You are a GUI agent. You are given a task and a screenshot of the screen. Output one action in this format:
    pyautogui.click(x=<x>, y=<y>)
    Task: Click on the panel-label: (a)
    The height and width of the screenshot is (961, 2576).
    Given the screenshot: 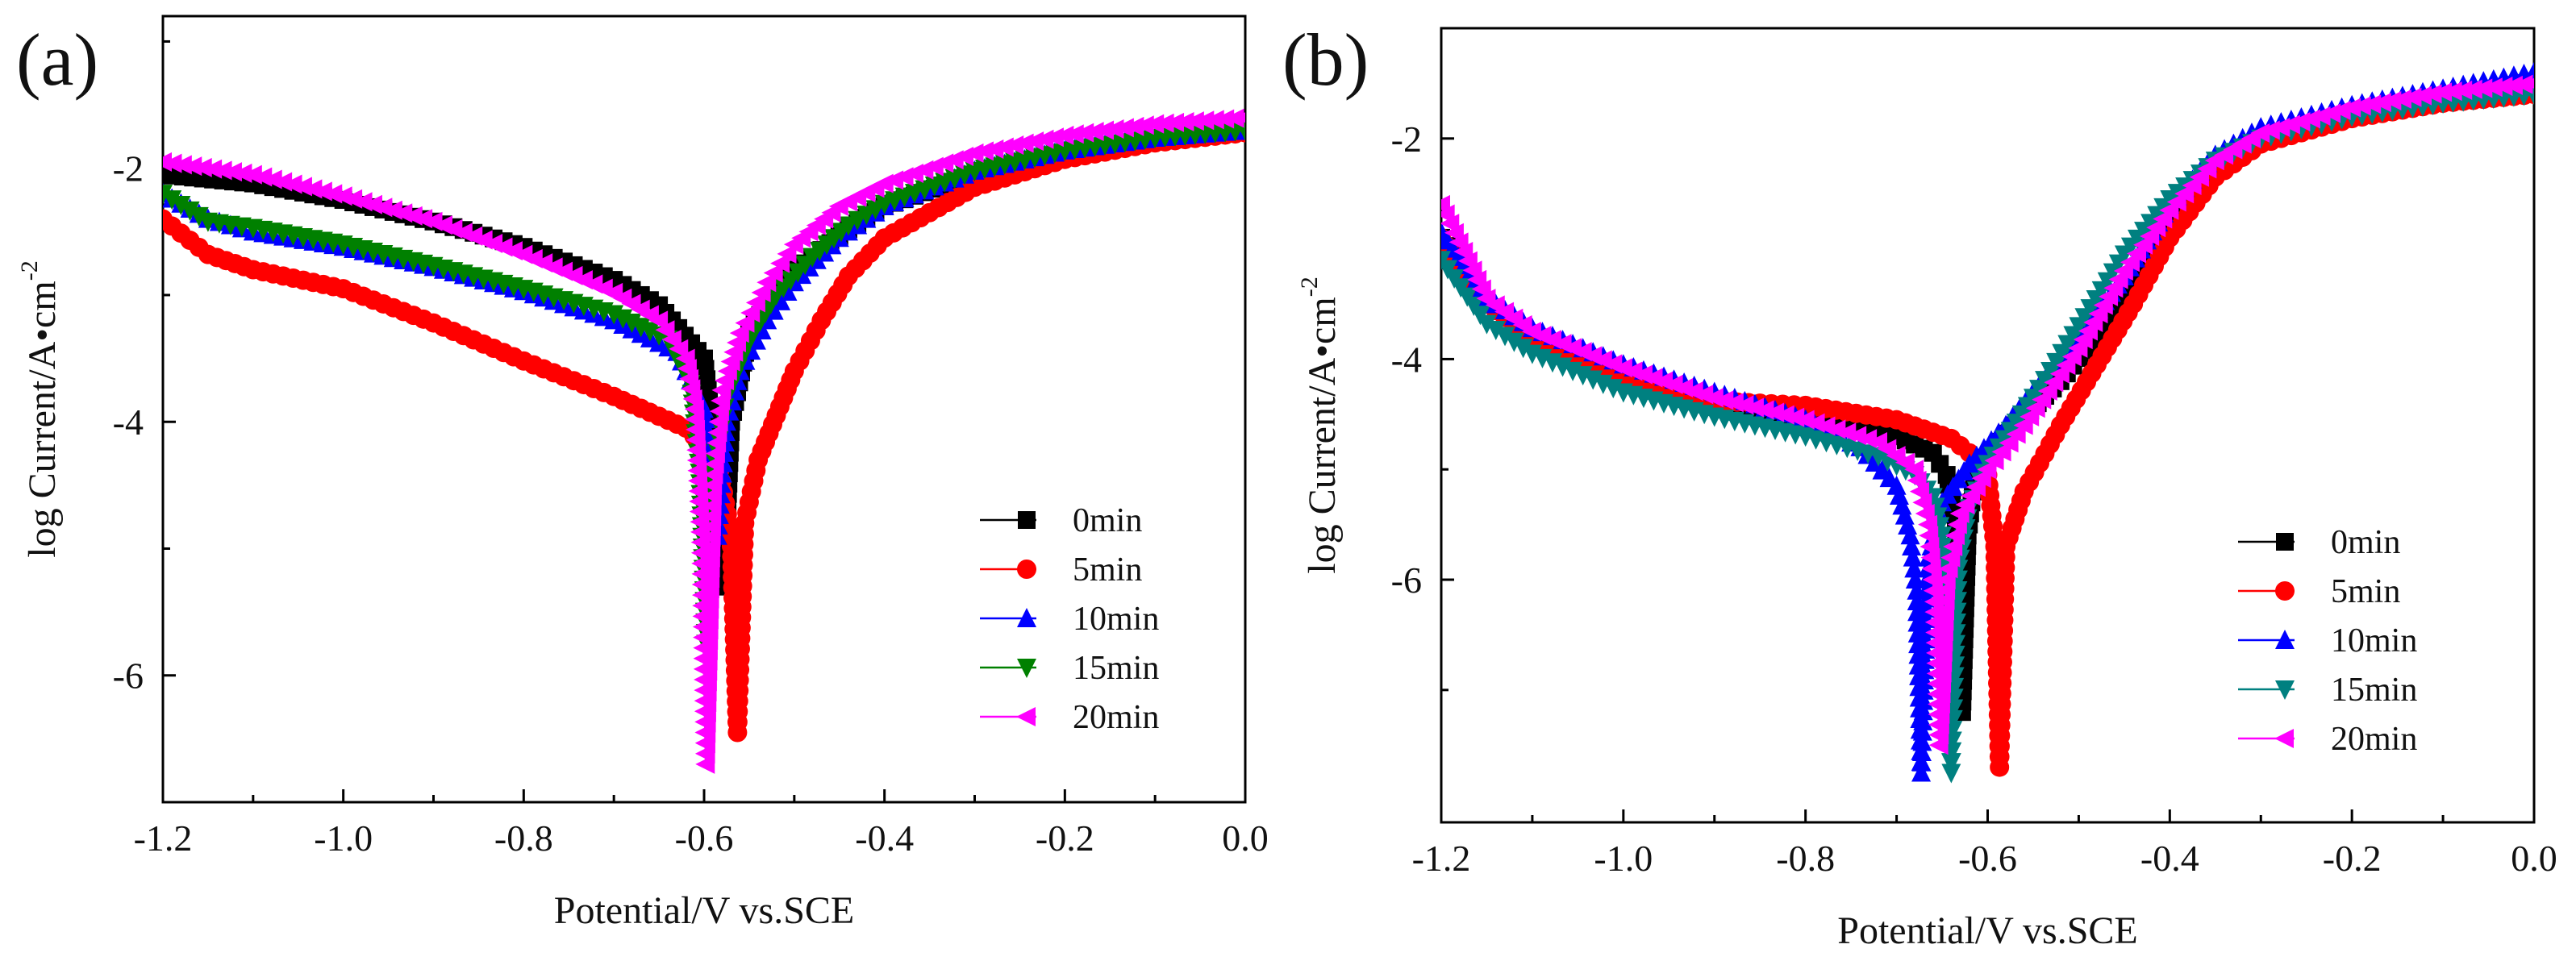 What is the action you would take?
    pyautogui.click(x=57, y=60)
    